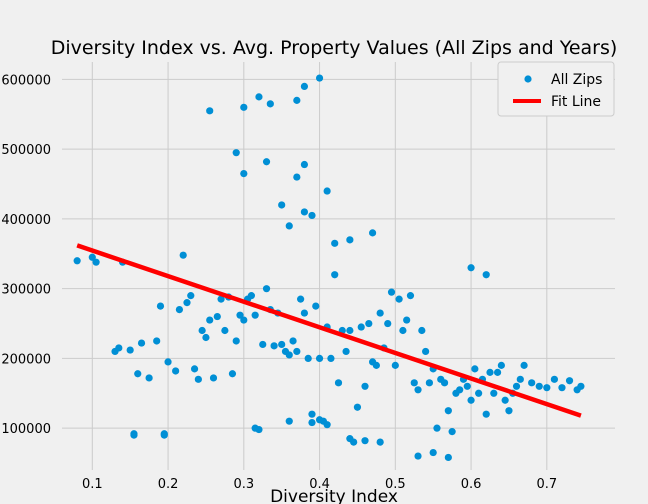 The height and width of the screenshot is (504, 648). What do you see at coordinates (26, 220) in the screenshot?
I see `y-tick-label: 400000` at bounding box center [26, 220].